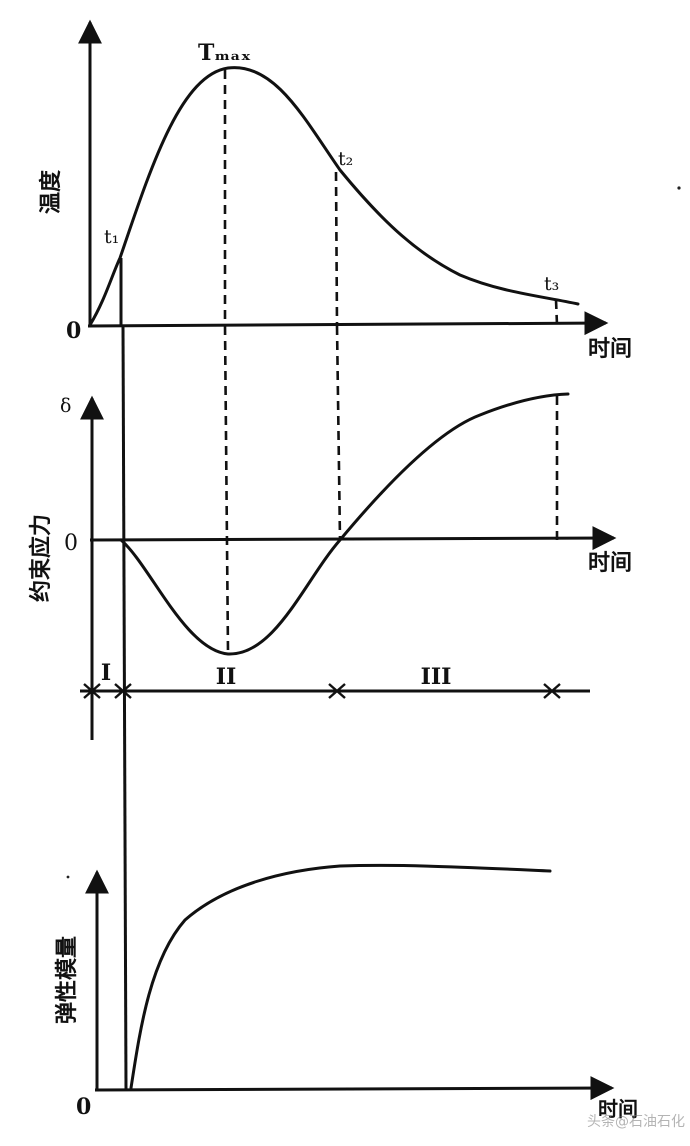 Image resolution: width=690 pixels, height=1146 pixels. I want to click on temperature-x-axis-label: 时间, so click(610, 349).